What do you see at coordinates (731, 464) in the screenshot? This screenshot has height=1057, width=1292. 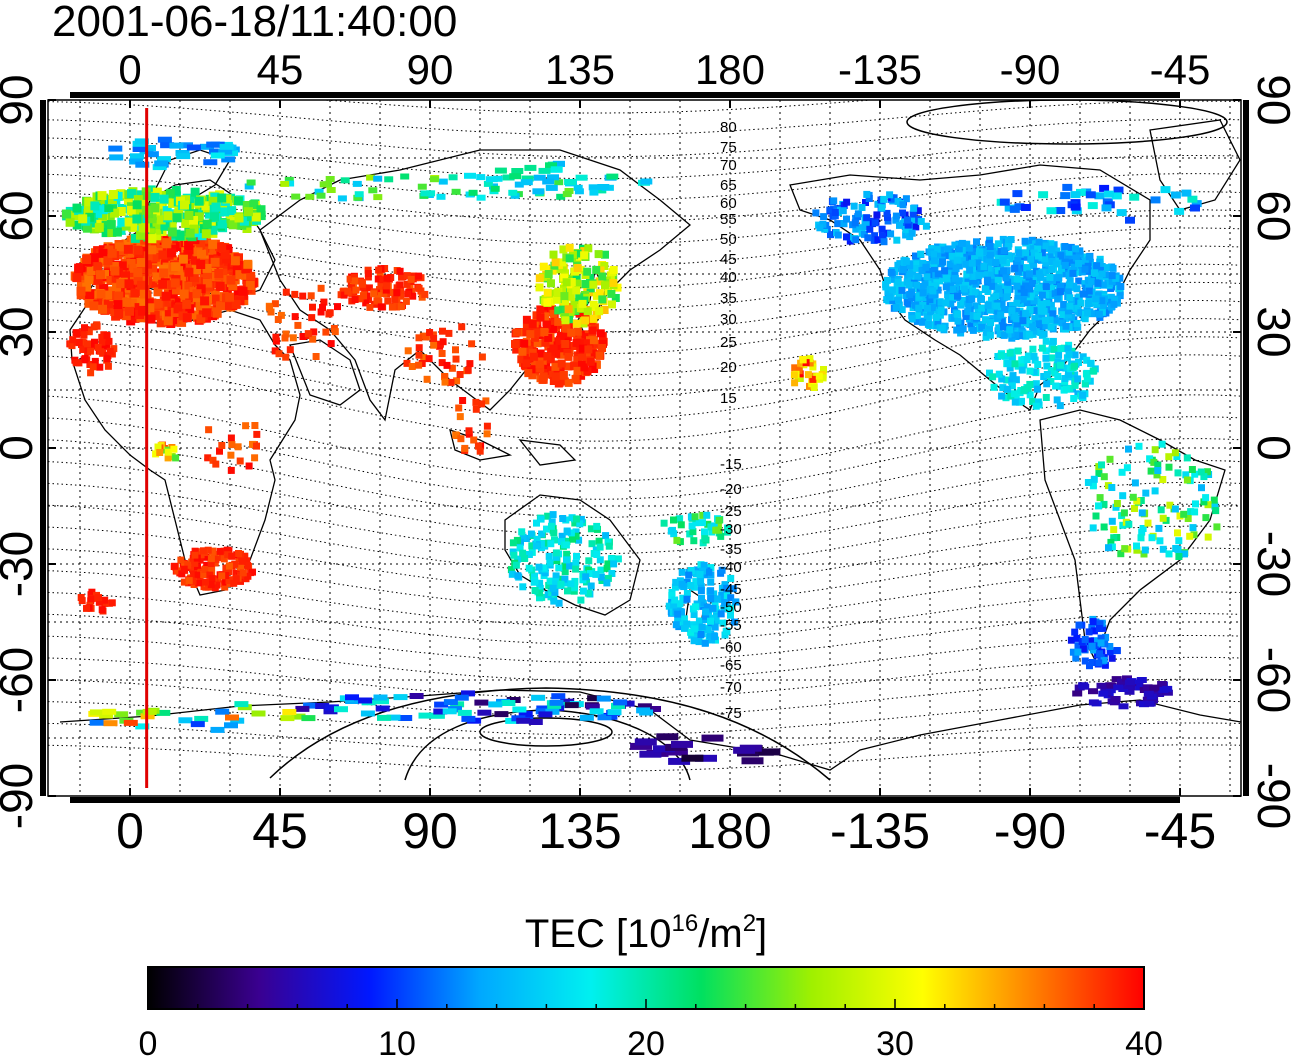 I see `contour-label: -15` at bounding box center [731, 464].